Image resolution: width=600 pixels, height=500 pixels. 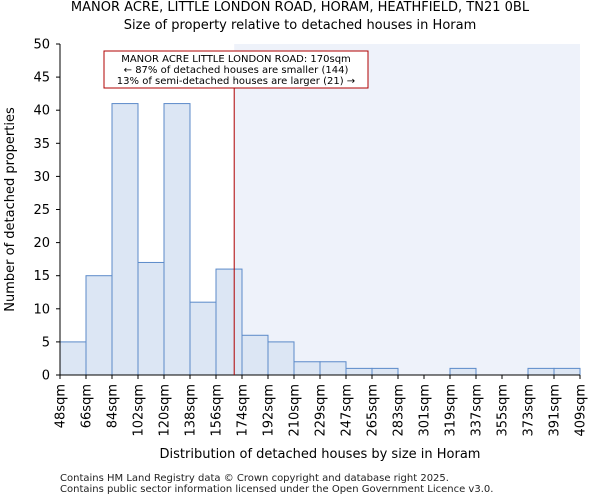 I want to click on x-tick-label: 174sqm, so click(x=243, y=410).